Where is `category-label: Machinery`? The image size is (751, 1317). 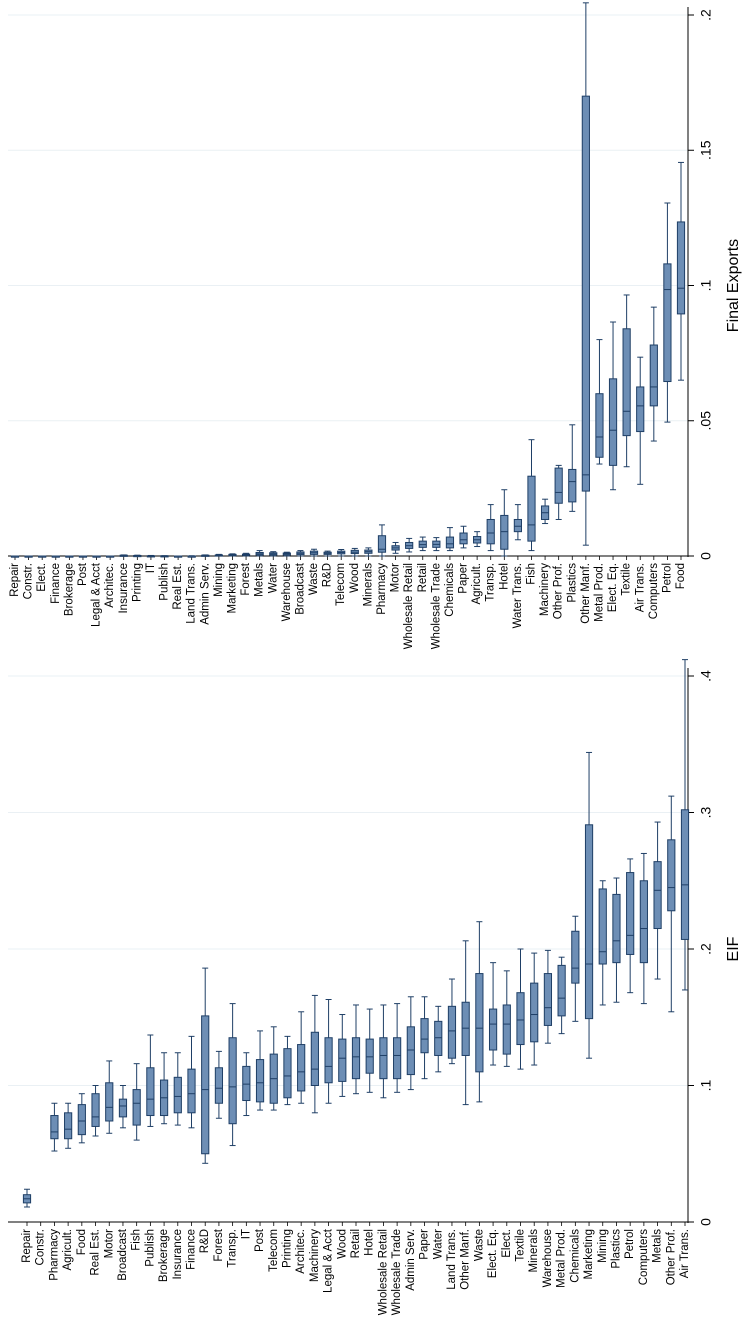 category-label: Machinery is located at coordinates (545, 589).